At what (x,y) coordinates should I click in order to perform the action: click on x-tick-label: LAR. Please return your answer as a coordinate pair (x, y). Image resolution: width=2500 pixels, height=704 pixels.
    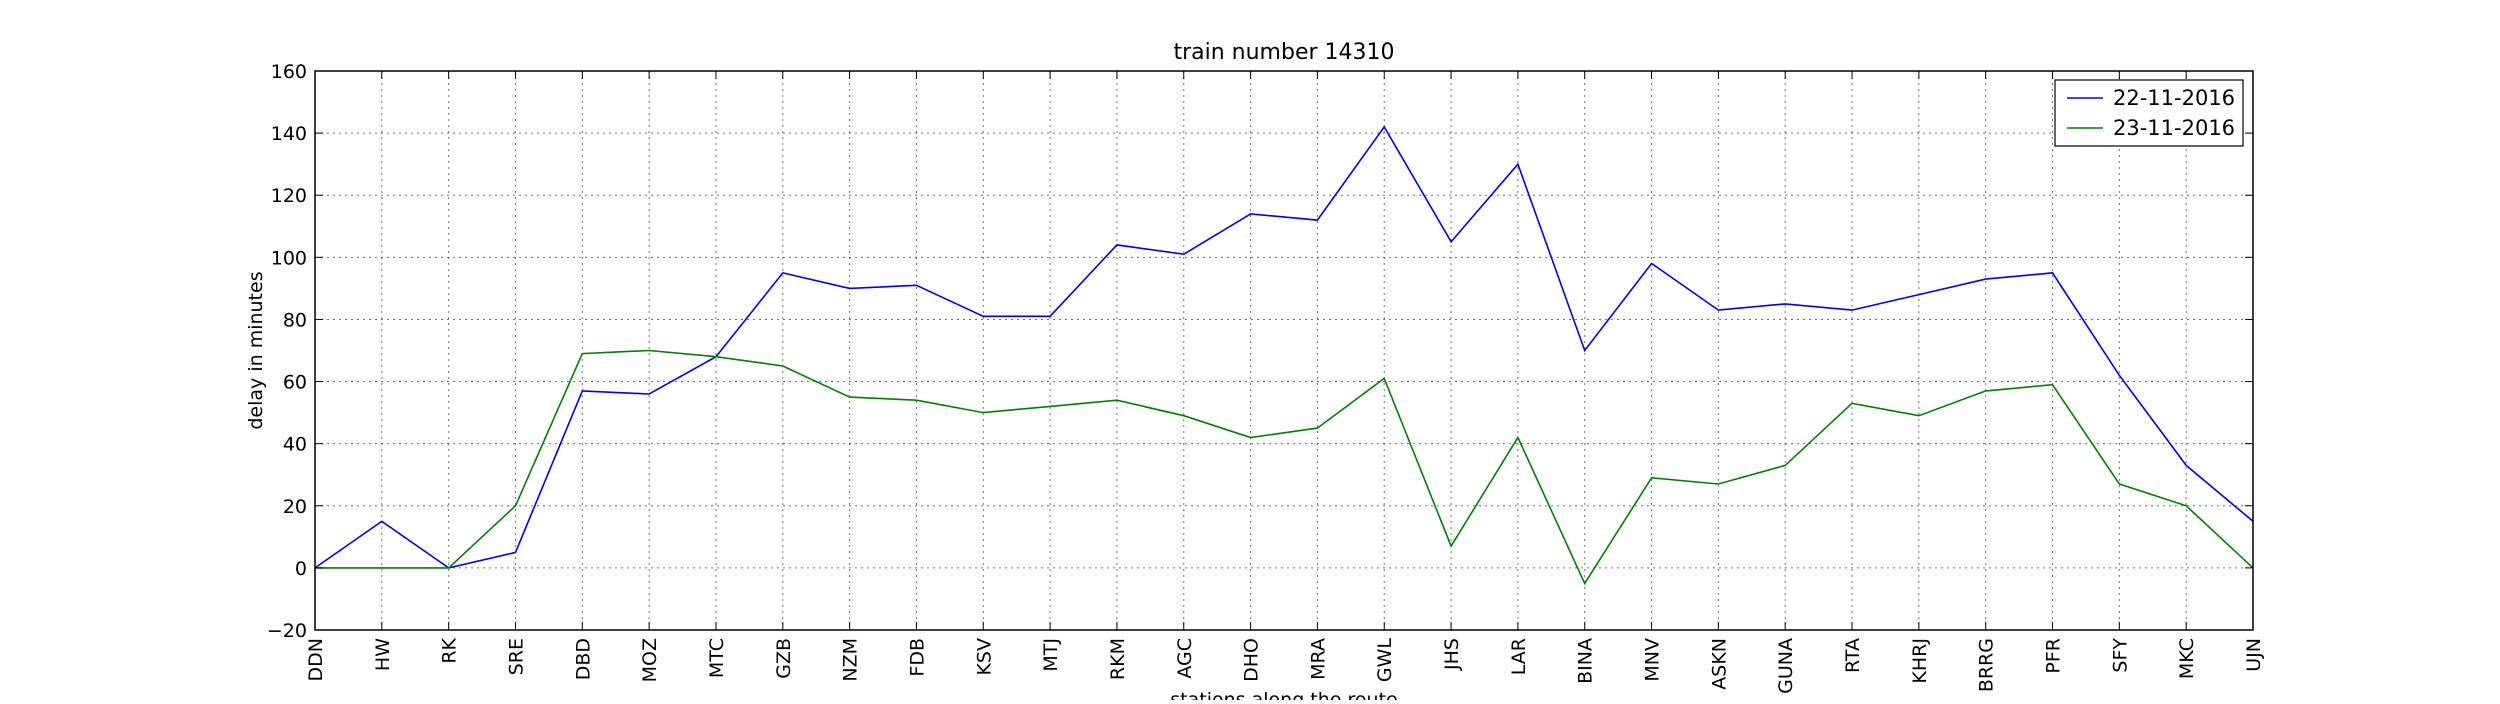
    Looking at the image, I should click on (1519, 656).